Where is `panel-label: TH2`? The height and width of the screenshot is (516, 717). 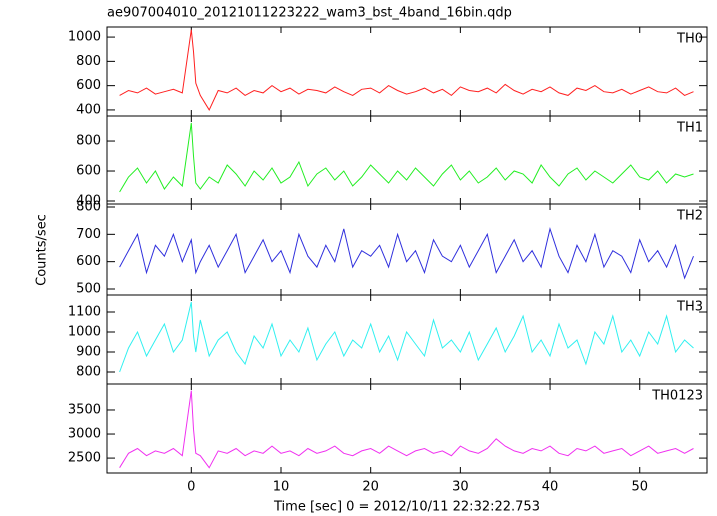
panel-label: TH2 is located at coordinates (689, 216).